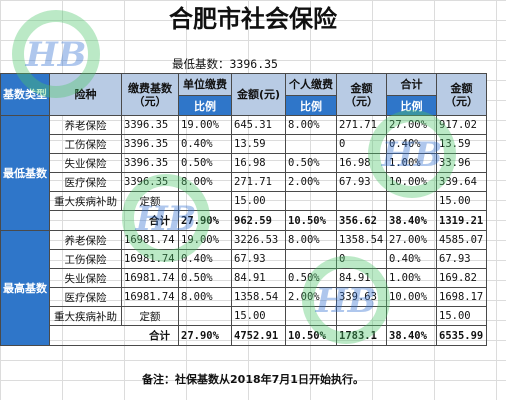  Describe the element at coordinates (25, 94) in the screenshot. I see `header-base-type: 基数类型` at that location.